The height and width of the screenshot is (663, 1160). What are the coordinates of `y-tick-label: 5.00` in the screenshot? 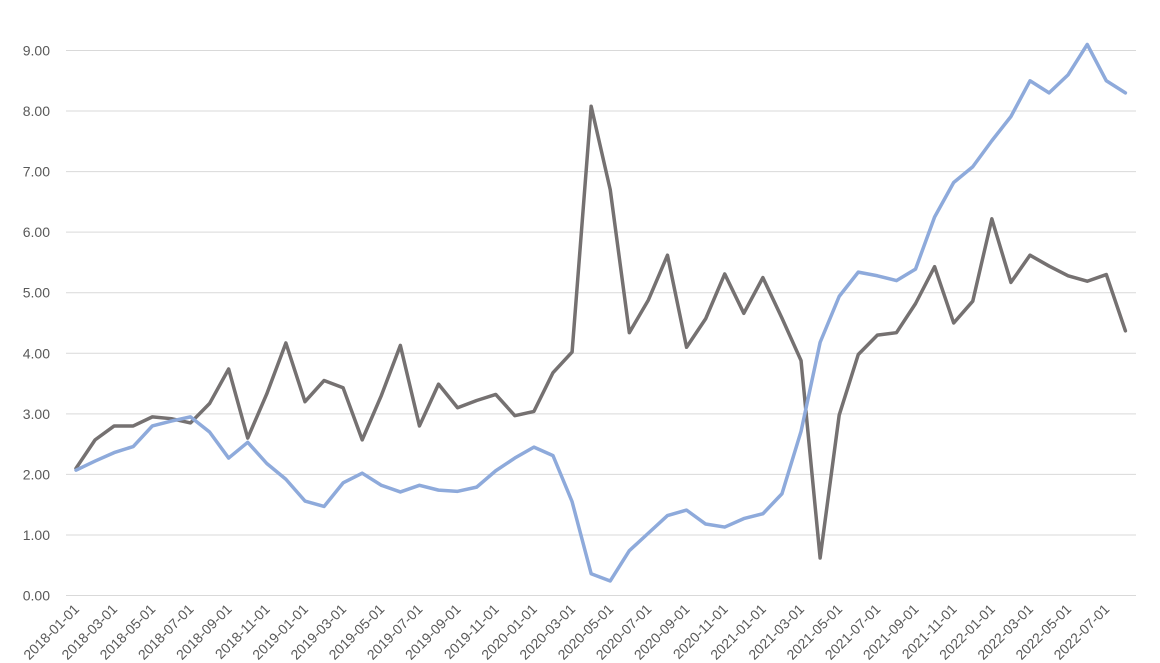 It's located at (36, 293).